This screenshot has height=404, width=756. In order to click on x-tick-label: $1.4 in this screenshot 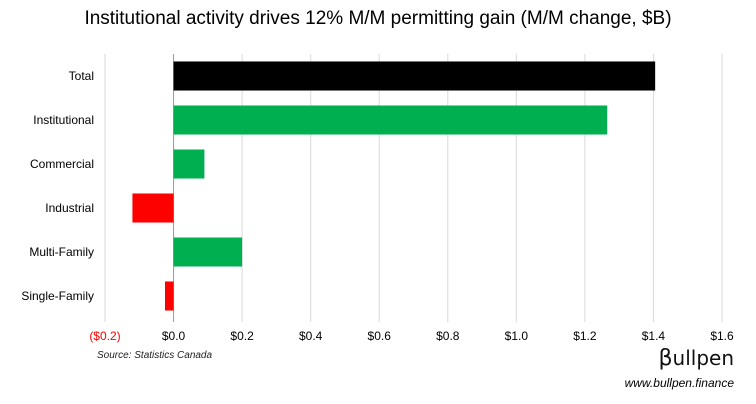, I will do `click(654, 336)`.